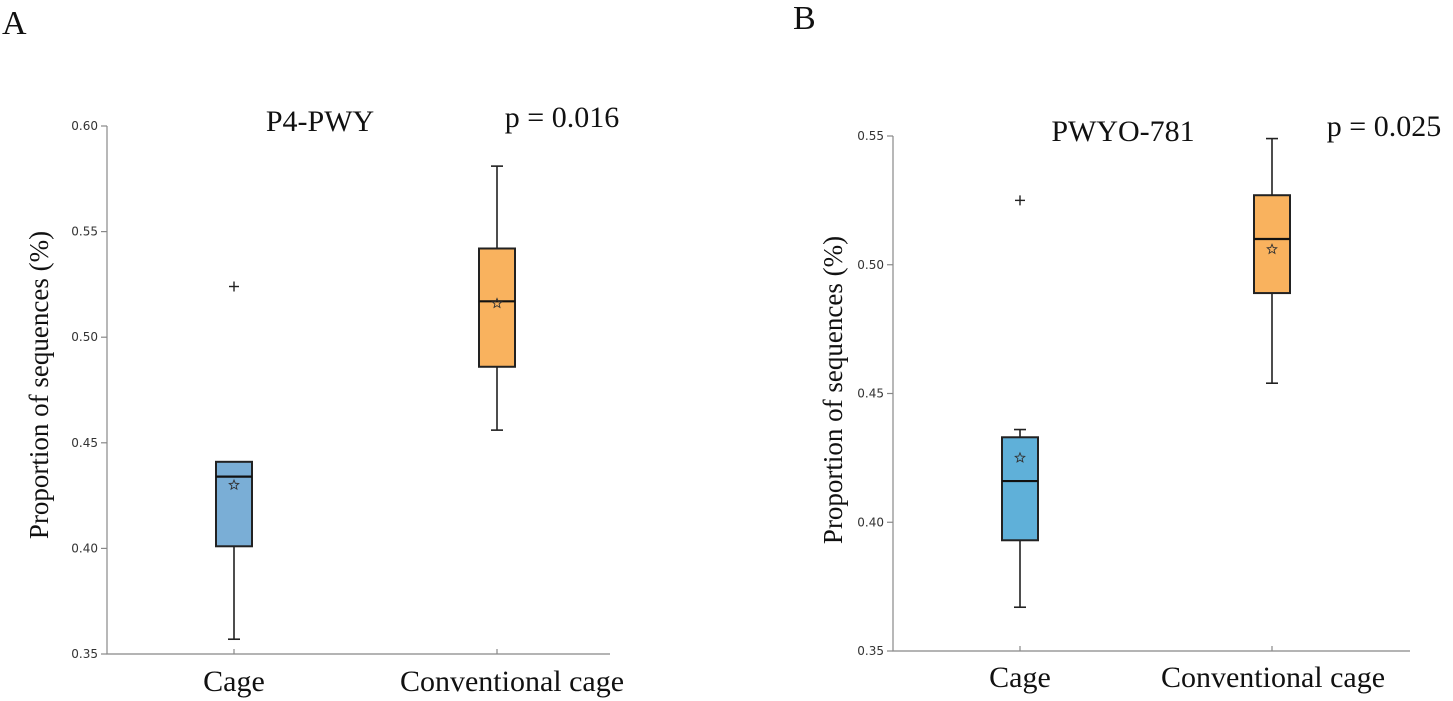 This screenshot has width=1453, height=701. Describe the element at coordinates (562, 117) in the screenshot. I see `p-value-a: p = 0.016` at that location.